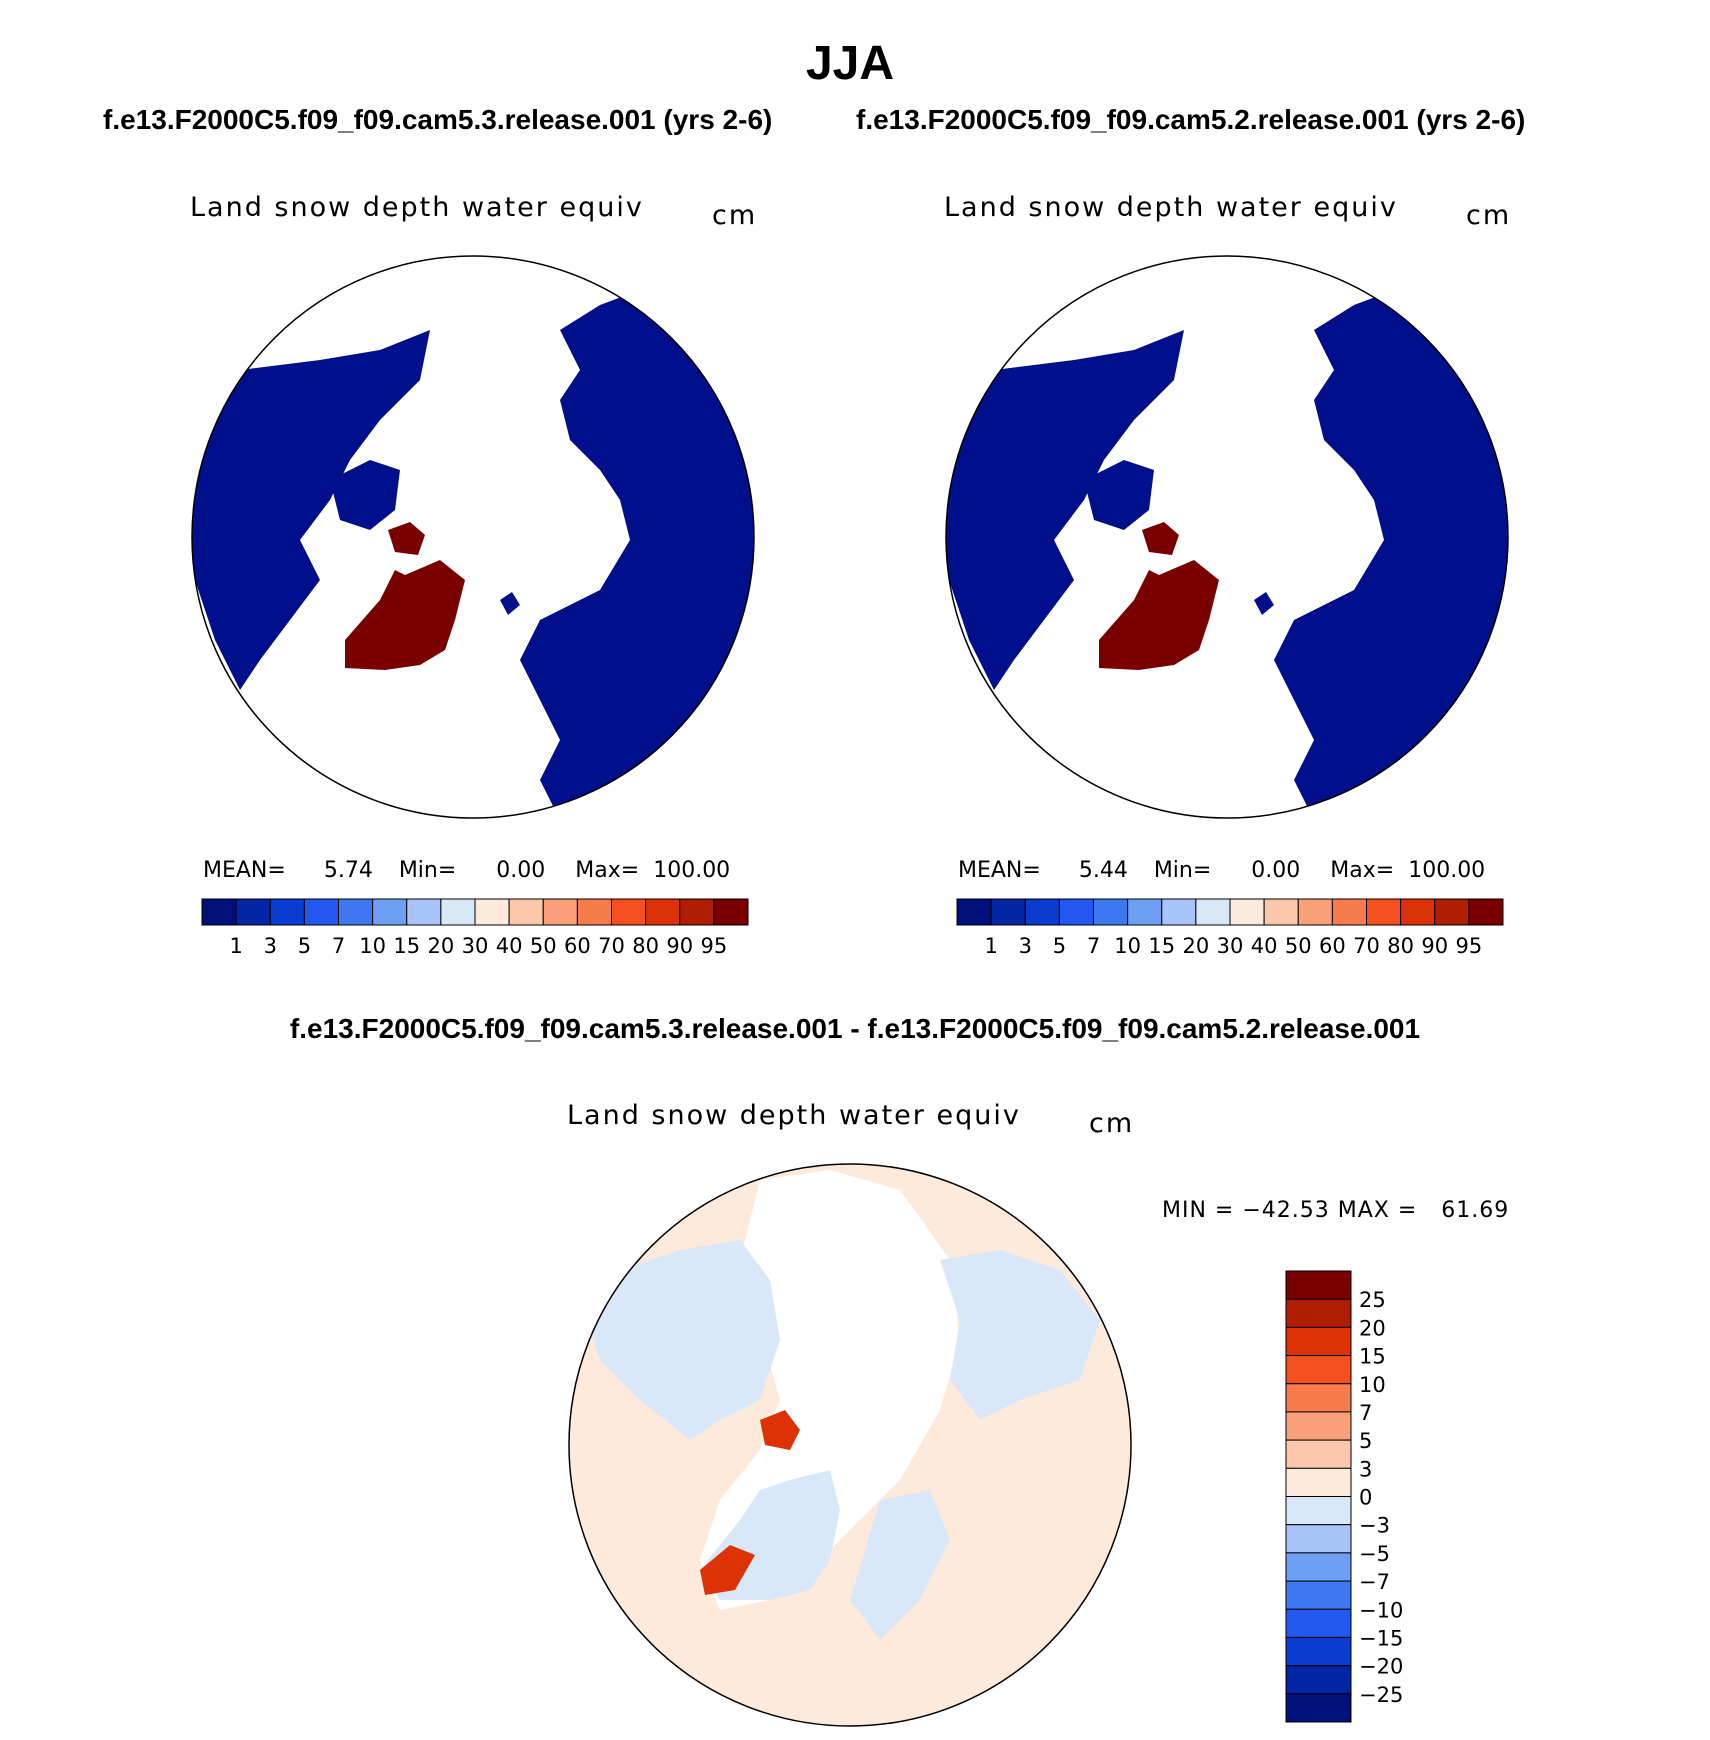 This screenshot has height=1740, width=1710. Describe the element at coordinates (304, 946) in the screenshot. I see `panel1-colorbar-tick-label: 5` at that location.